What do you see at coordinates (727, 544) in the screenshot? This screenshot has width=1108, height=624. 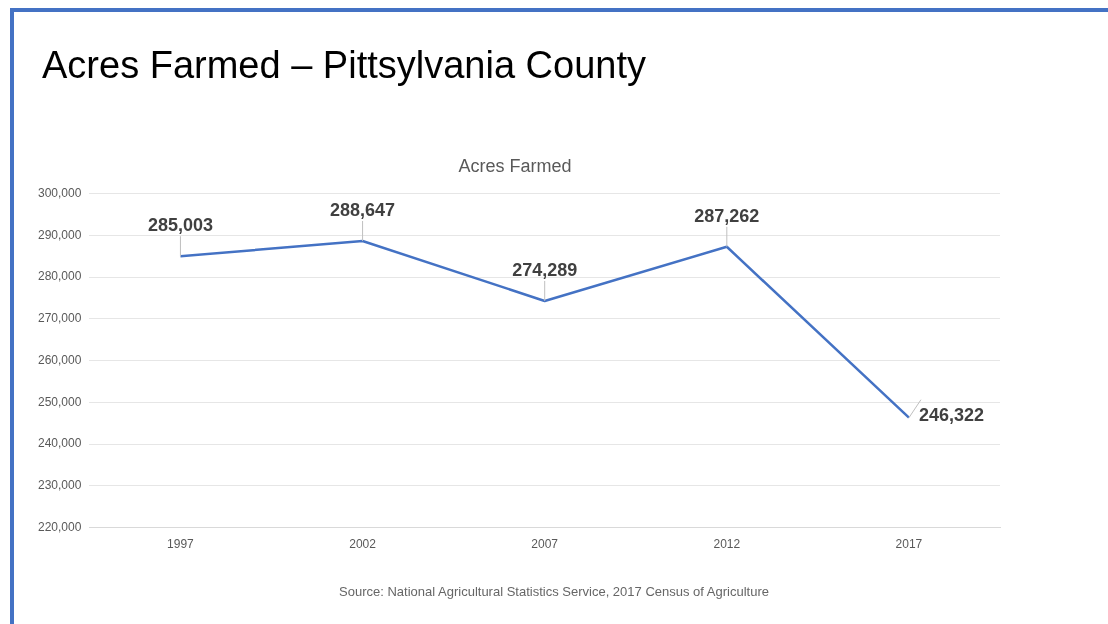 I see `x-tick-label: 2012` at bounding box center [727, 544].